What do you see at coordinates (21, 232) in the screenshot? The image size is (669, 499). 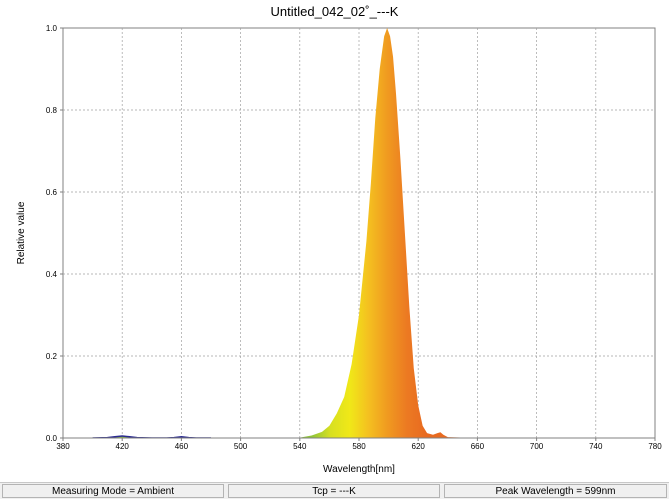 I see `y-axis-label: Relative value` at bounding box center [21, 232].